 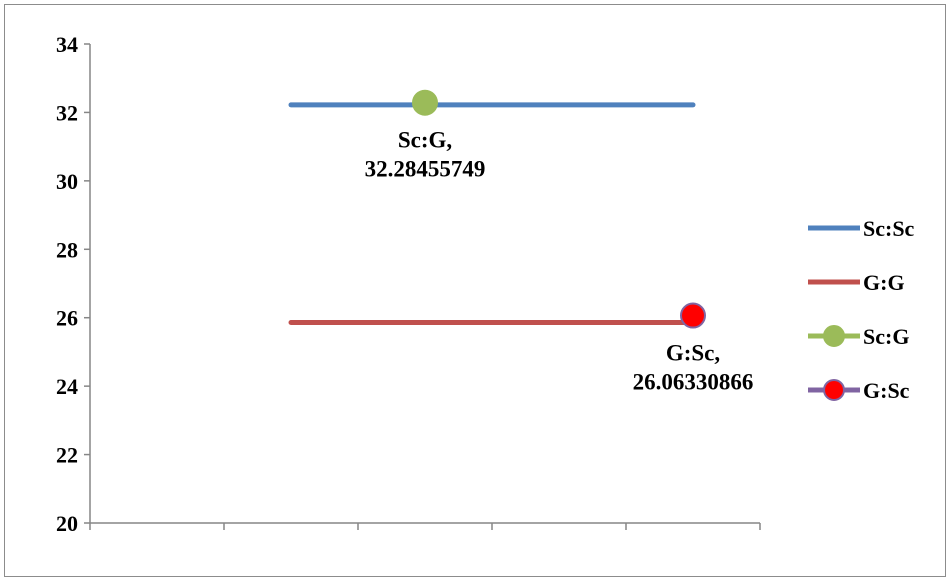 What do you see at coordinates (693, 382) in the screenshot?
I see `data-label-g-sc: 26.06330866` at bounding box center [693, 382].